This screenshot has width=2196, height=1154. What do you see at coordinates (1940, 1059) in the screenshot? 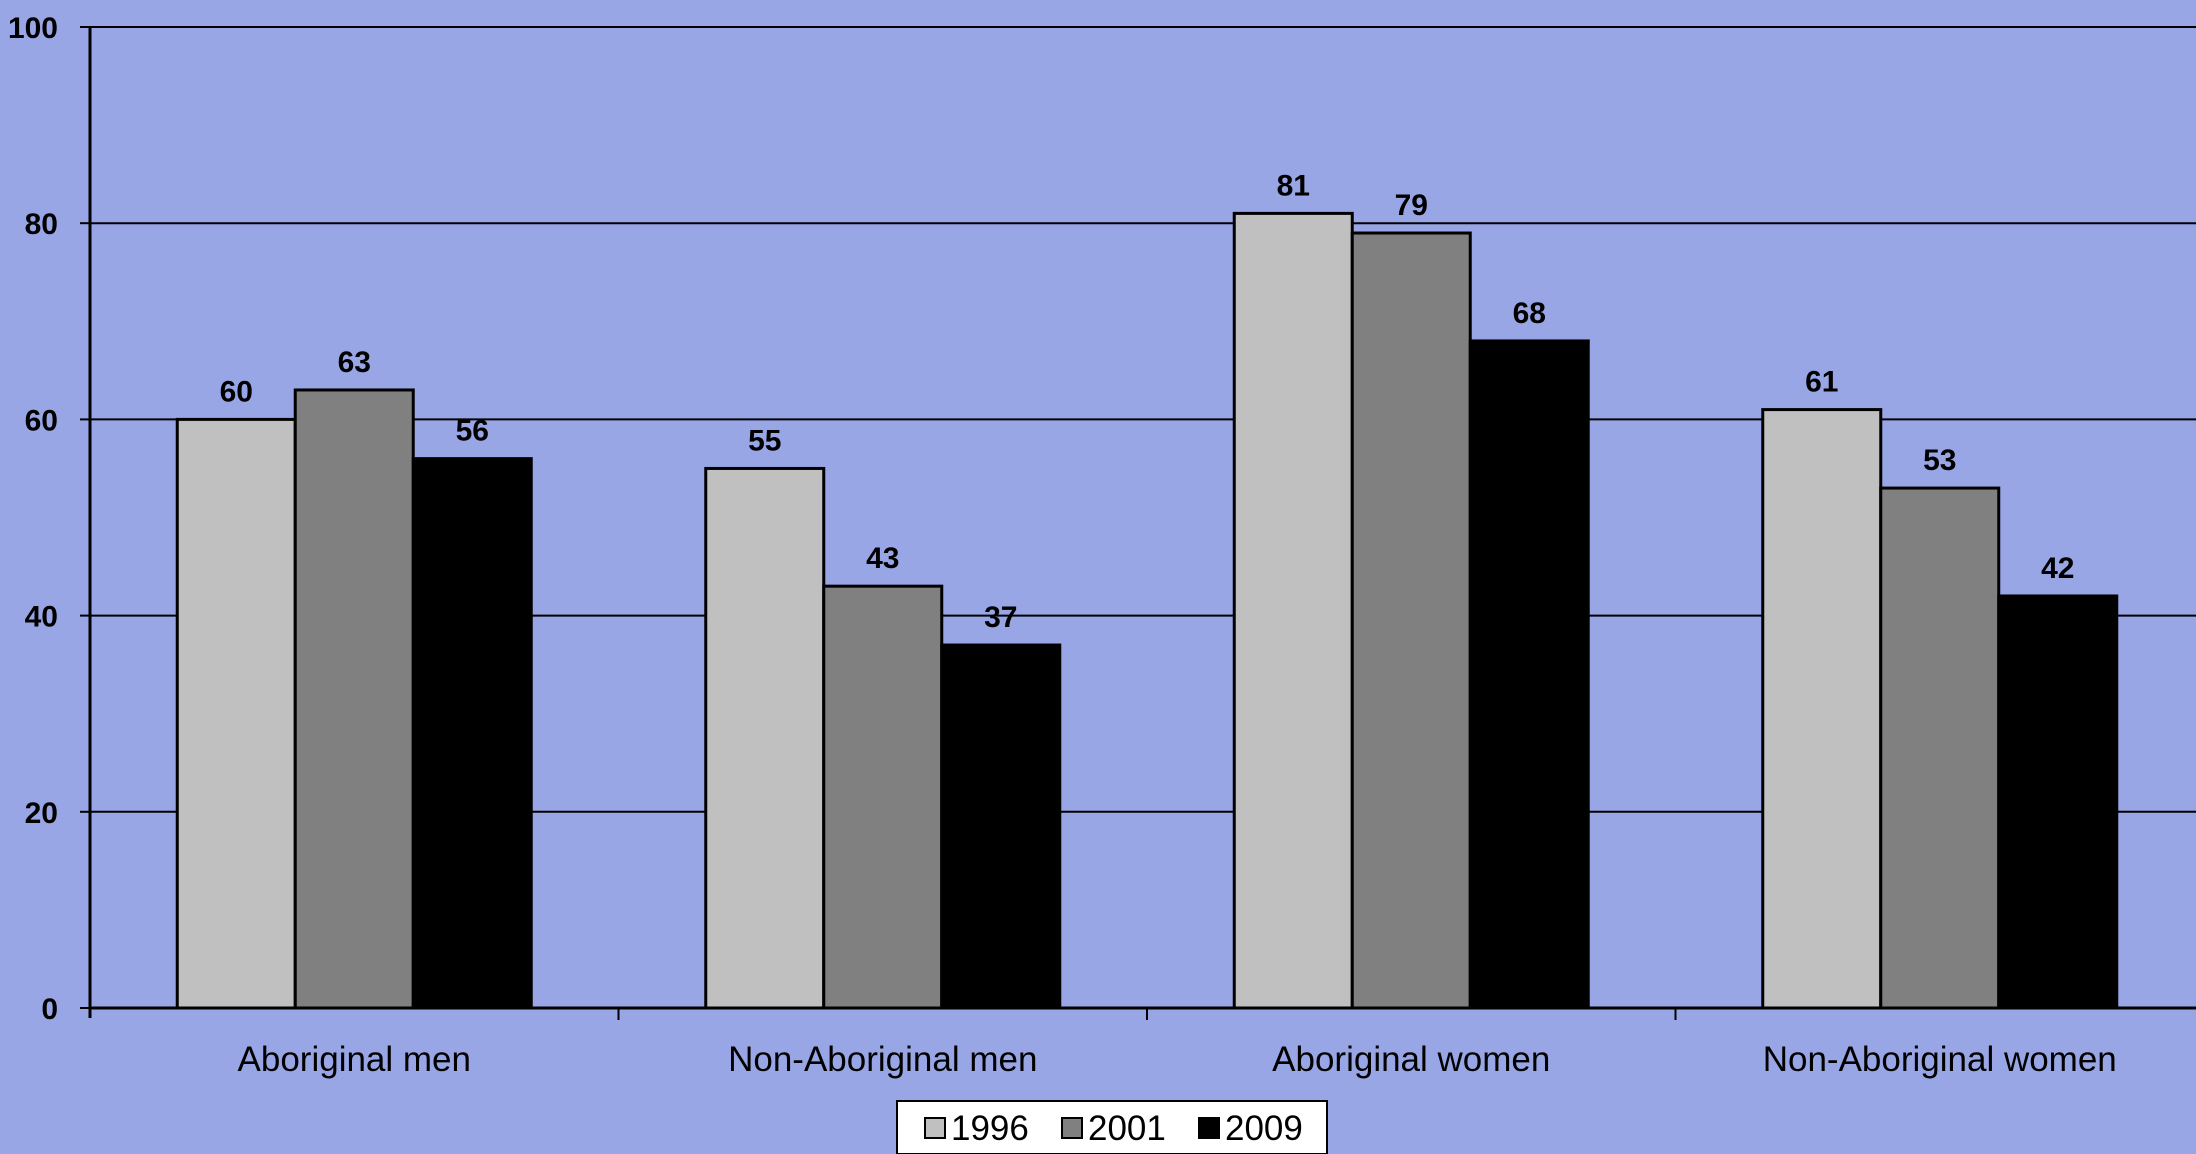
I see `x-tick-label: Non-Aboriginal women` at bounding box center [1940, 1059].